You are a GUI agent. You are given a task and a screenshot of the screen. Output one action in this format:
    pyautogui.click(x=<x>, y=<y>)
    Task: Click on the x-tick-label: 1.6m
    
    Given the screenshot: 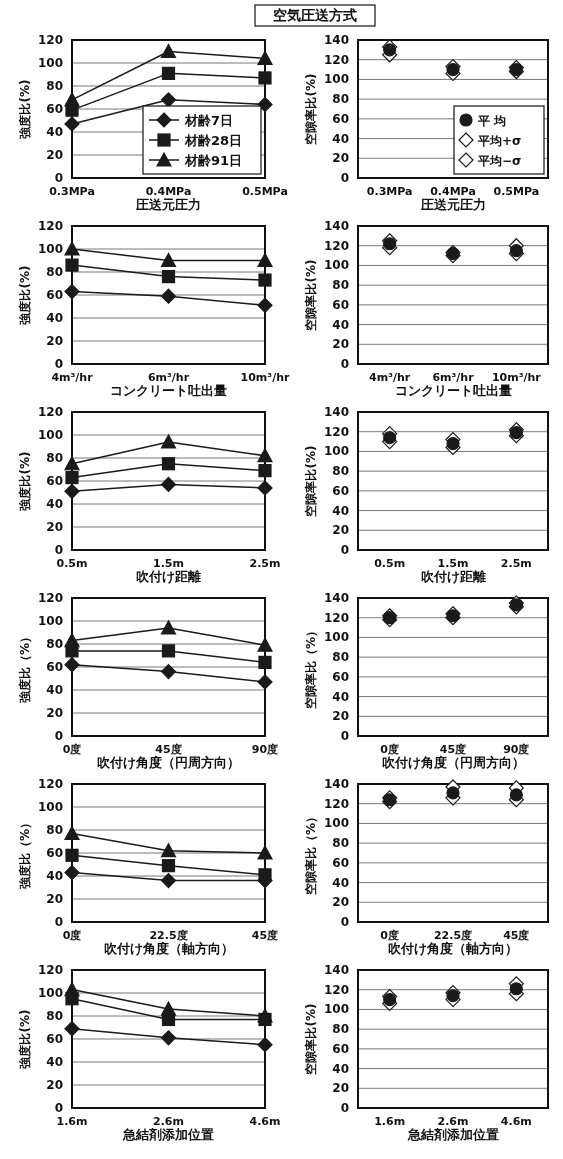 What is the action you would take?
    pyautogui.click(x=390, y=1121)
    